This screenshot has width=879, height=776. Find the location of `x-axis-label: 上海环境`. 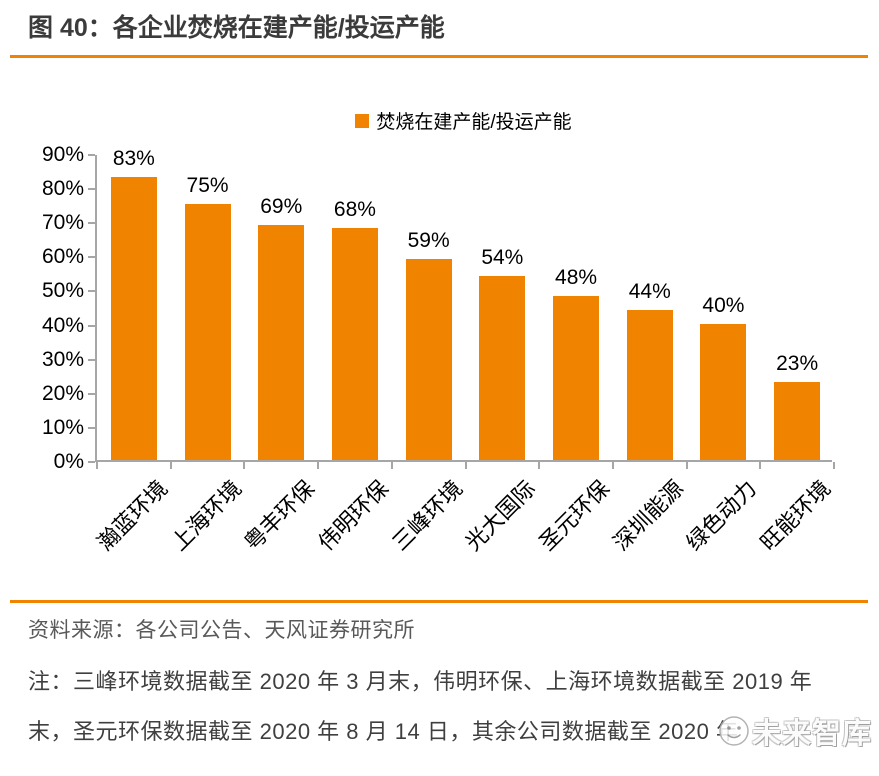

x-axis-label: 上海环境 is located at coordinates (205, 515).